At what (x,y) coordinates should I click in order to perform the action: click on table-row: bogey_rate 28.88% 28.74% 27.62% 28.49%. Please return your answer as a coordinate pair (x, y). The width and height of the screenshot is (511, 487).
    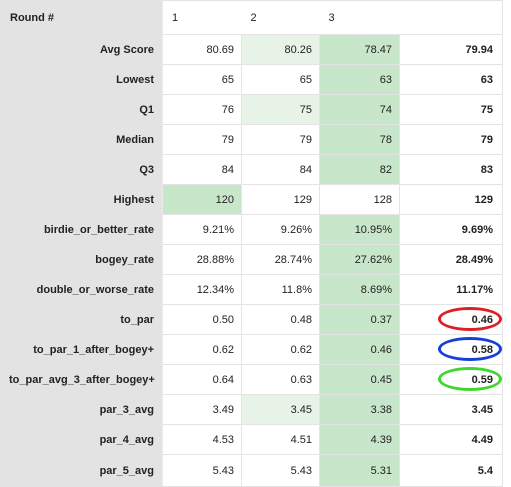
    Looking at the image, I should click on (251, 259).